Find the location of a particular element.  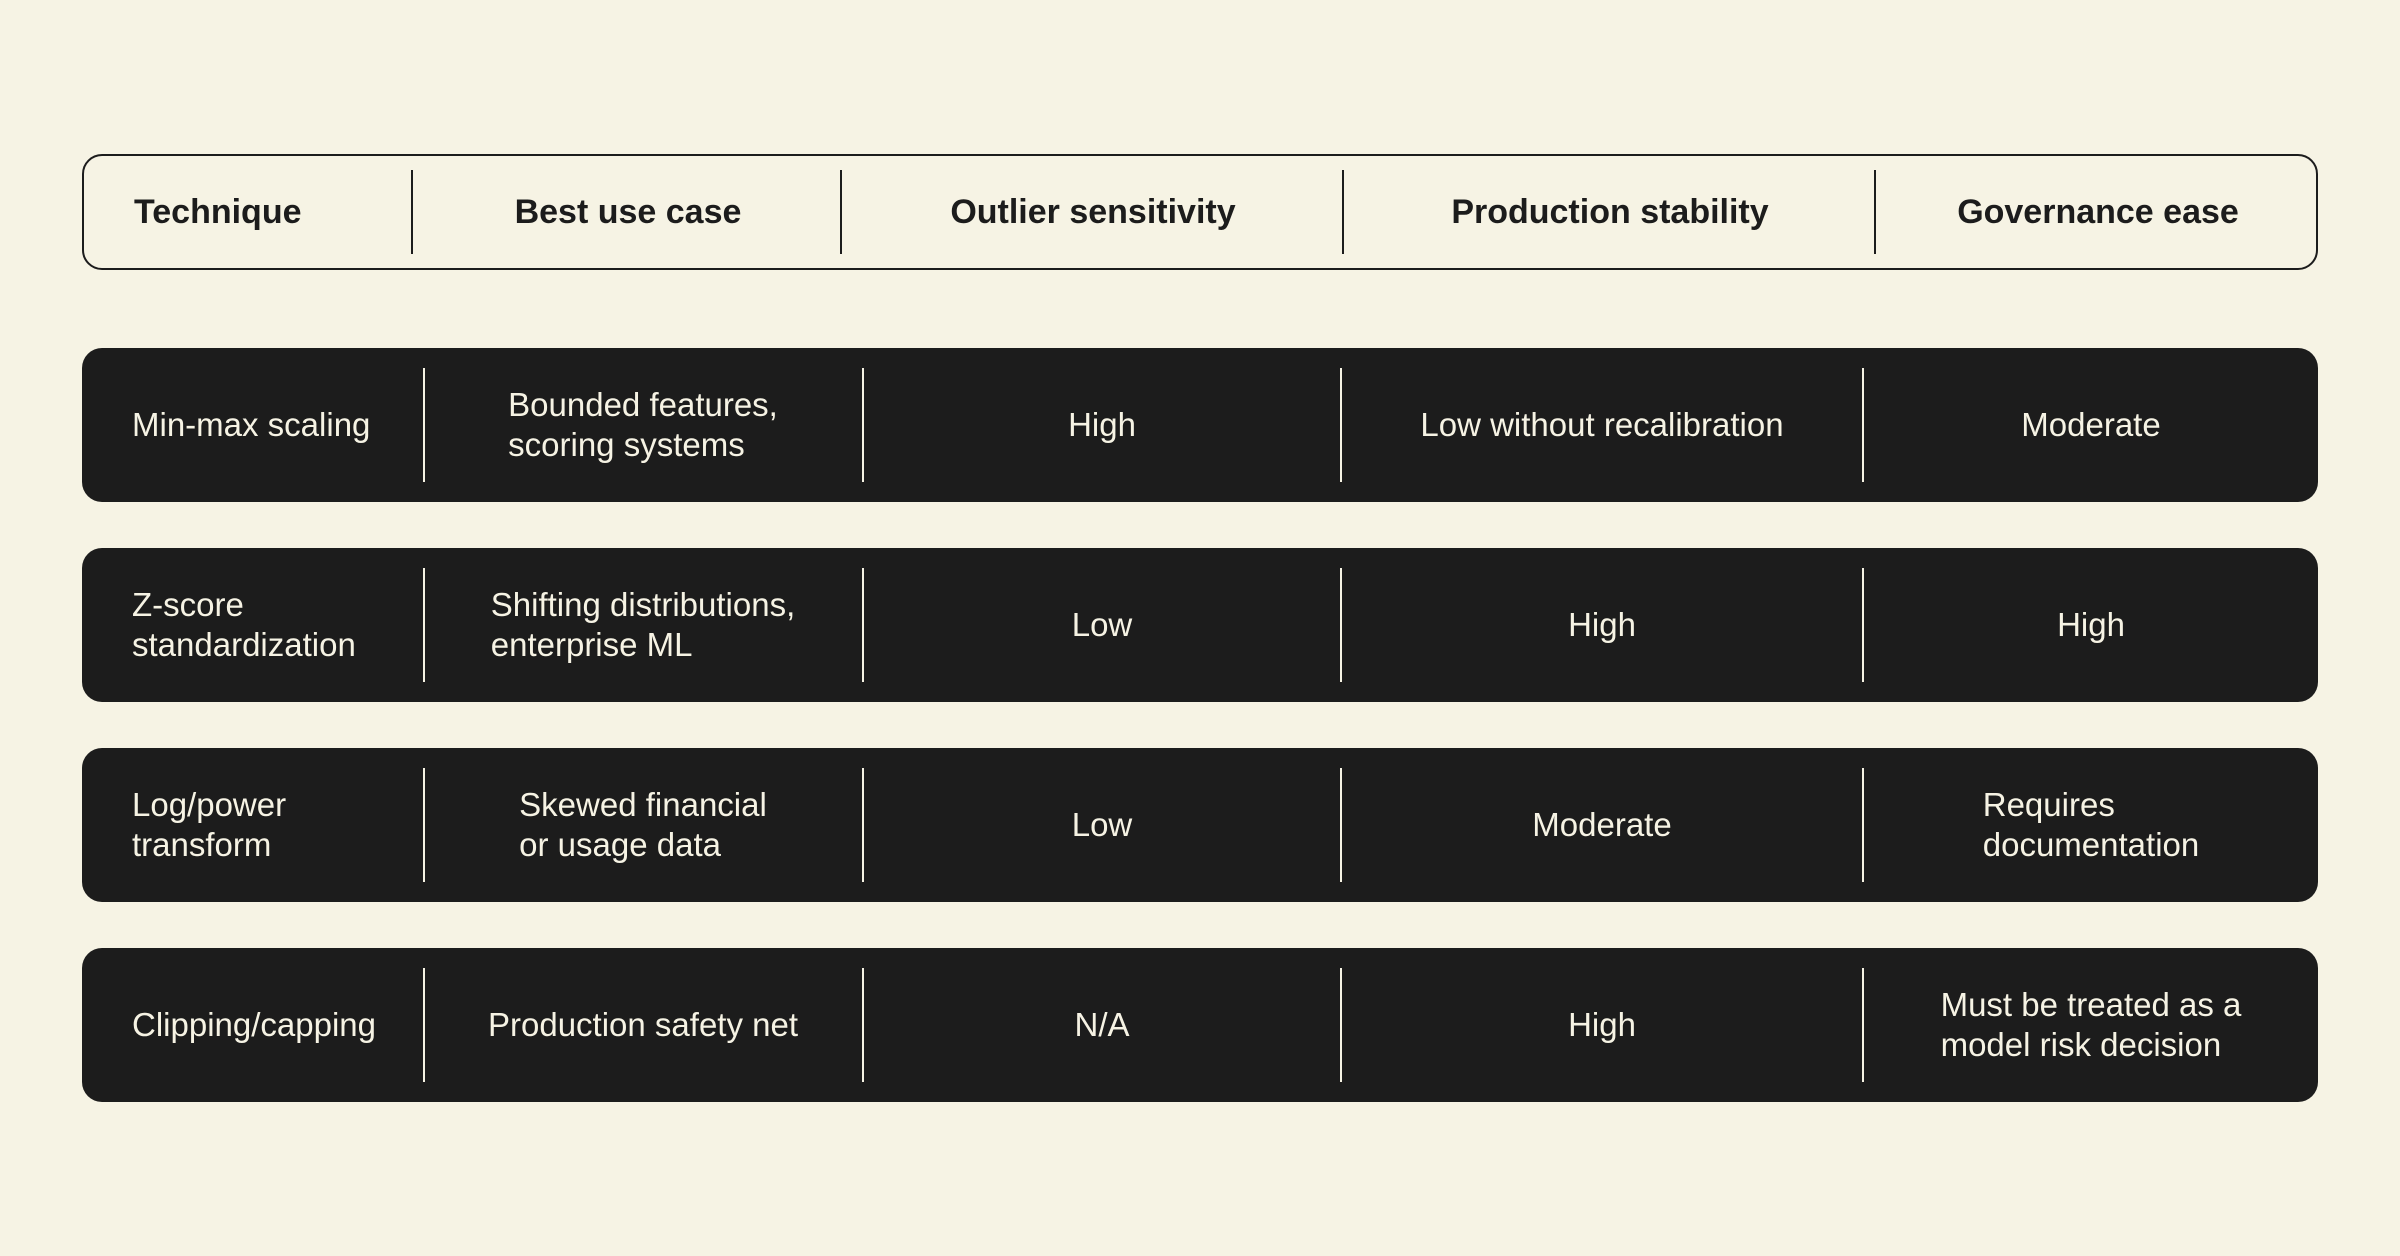

cell-best-use-case: Bounded features, scoring systems is located at coordinates (643, 425).